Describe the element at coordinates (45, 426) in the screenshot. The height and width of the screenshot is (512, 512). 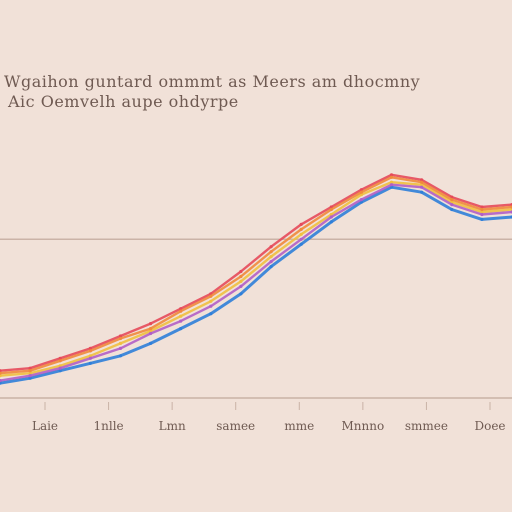
I see `x-tick-label: Laie` at that location.